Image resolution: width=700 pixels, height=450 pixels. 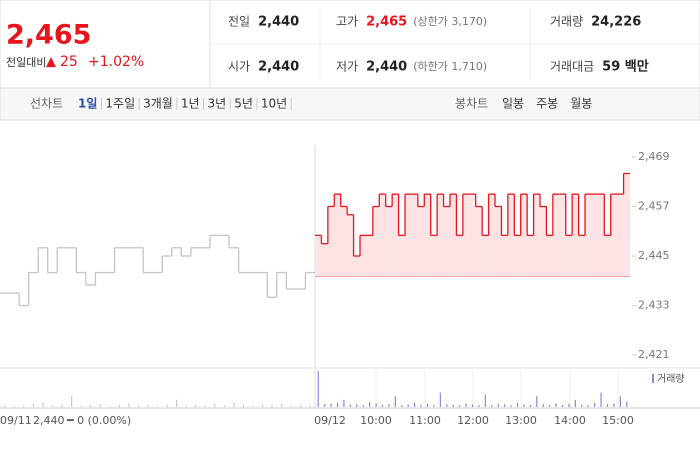 What do you see at coordinates (16, 420) in the screenshot?
I see `prev-day: 09/11` at bounding box center [16, 420].